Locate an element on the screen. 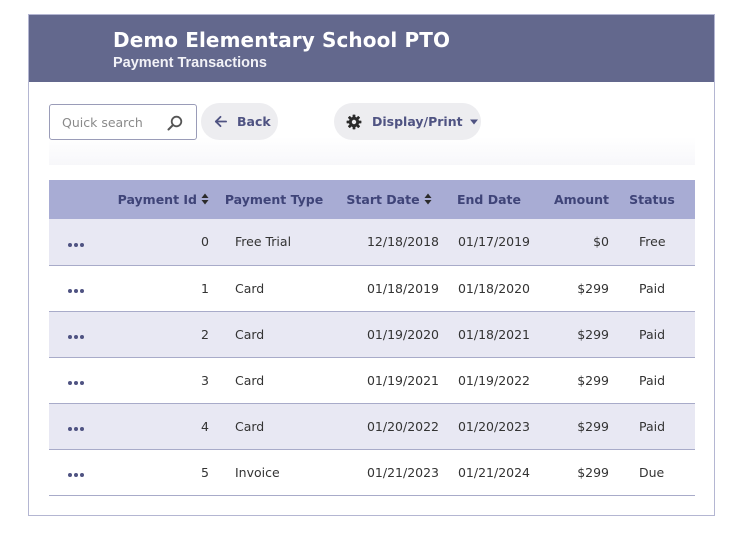 The width and height of the screenshot is (748, 539). cell-payment-id: 1 is located at coordinates (205, 288).